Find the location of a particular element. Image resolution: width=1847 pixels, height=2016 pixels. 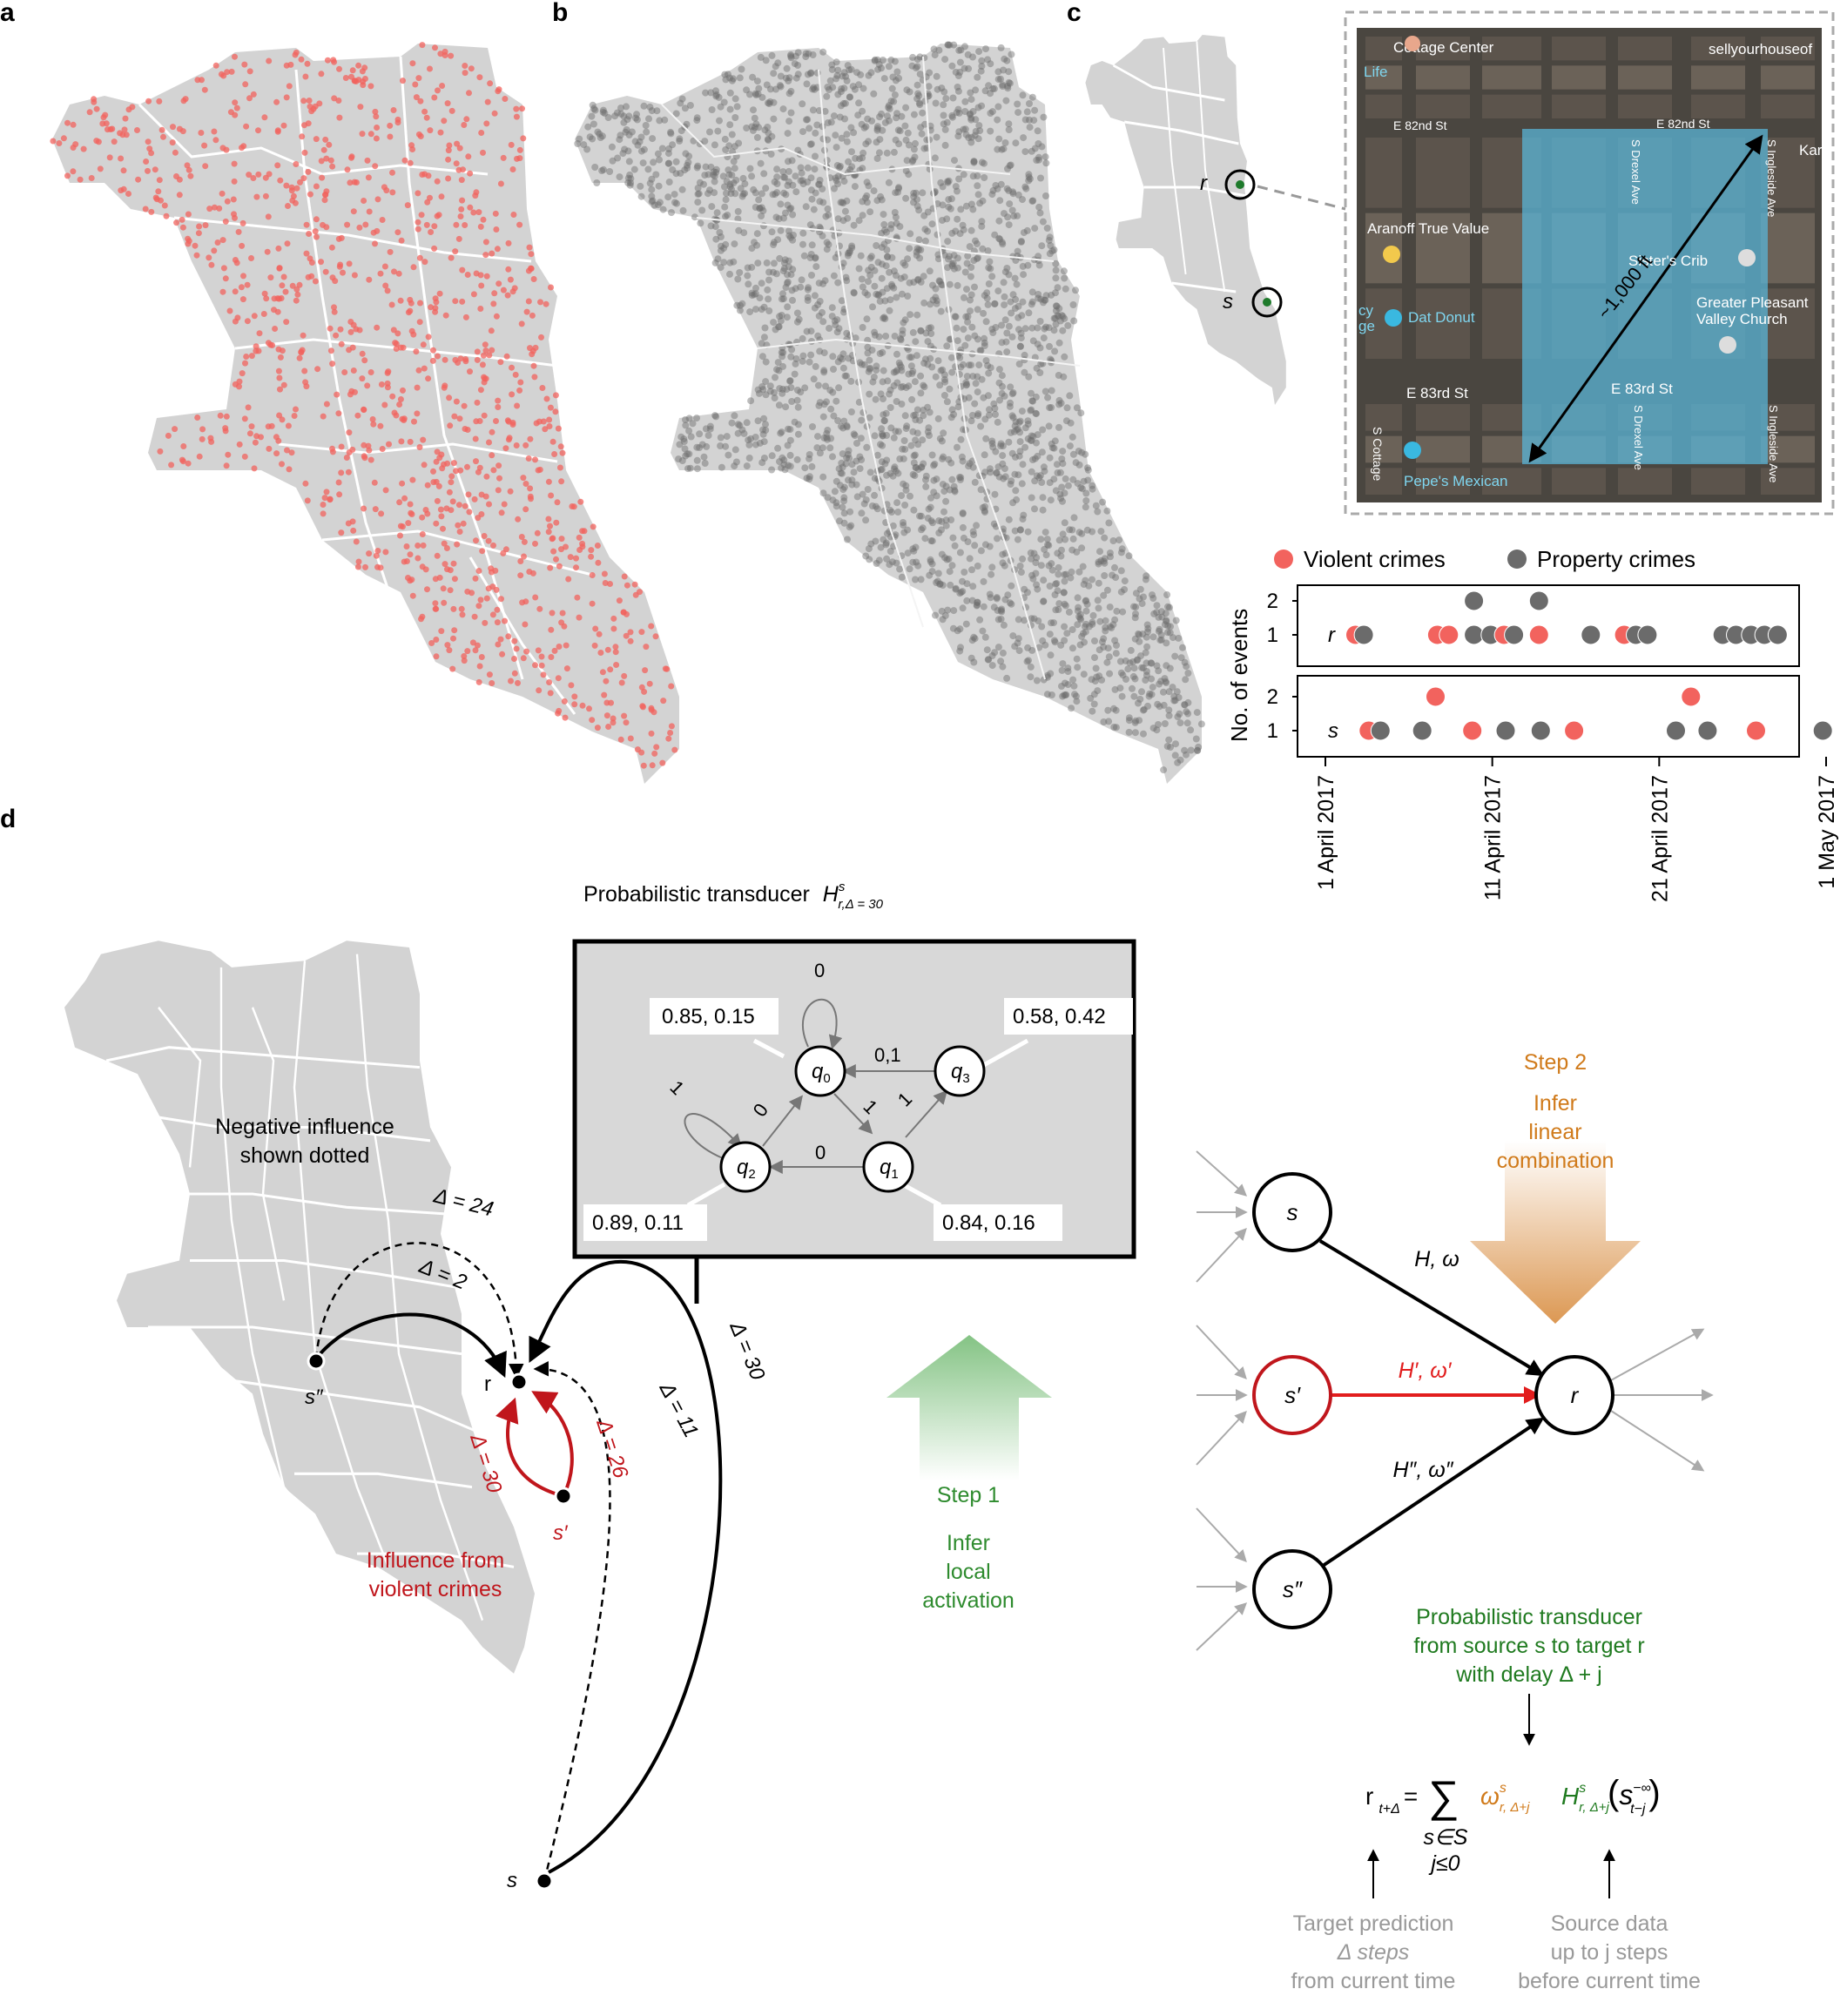

map-d-node-s2 is located at coordinates (316, 1362).